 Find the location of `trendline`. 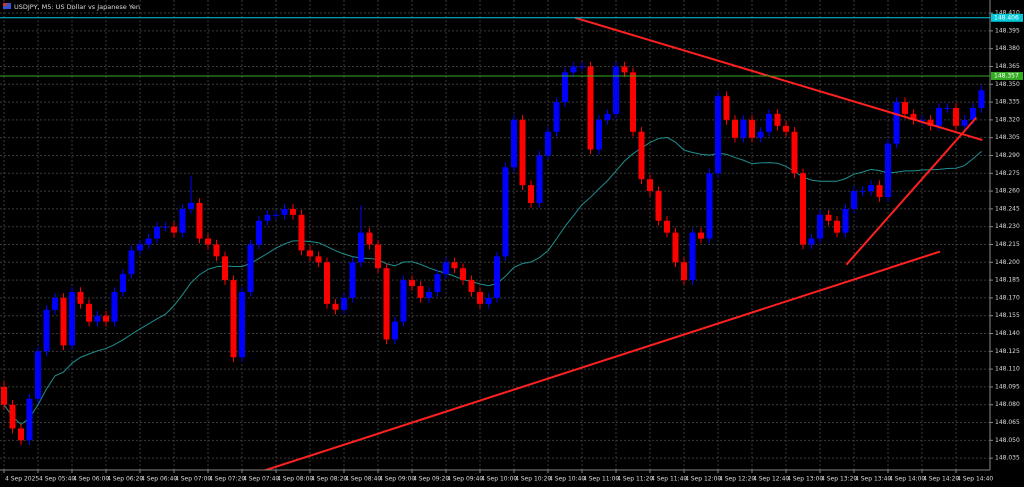

trendline is located at coordinates (778, 79).